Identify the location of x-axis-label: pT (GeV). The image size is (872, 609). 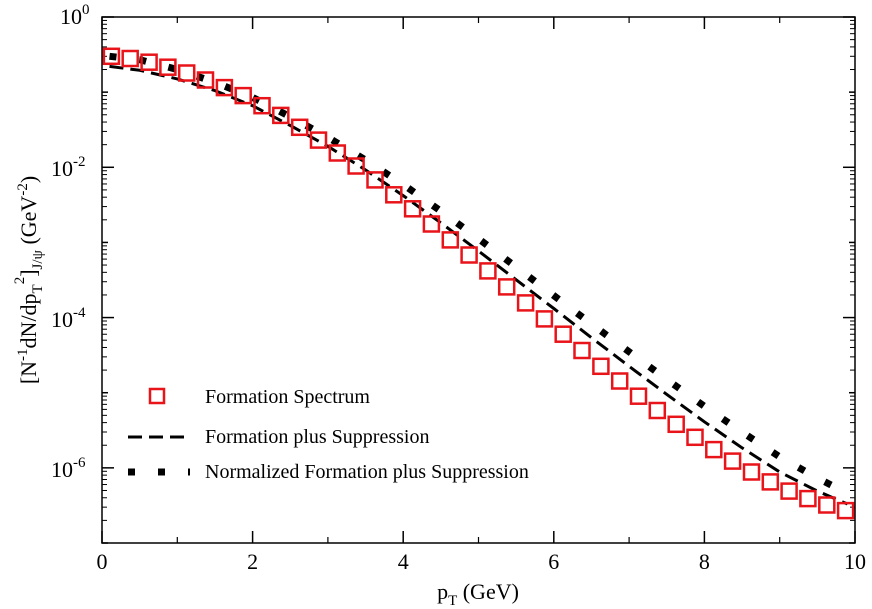
(478, 594).